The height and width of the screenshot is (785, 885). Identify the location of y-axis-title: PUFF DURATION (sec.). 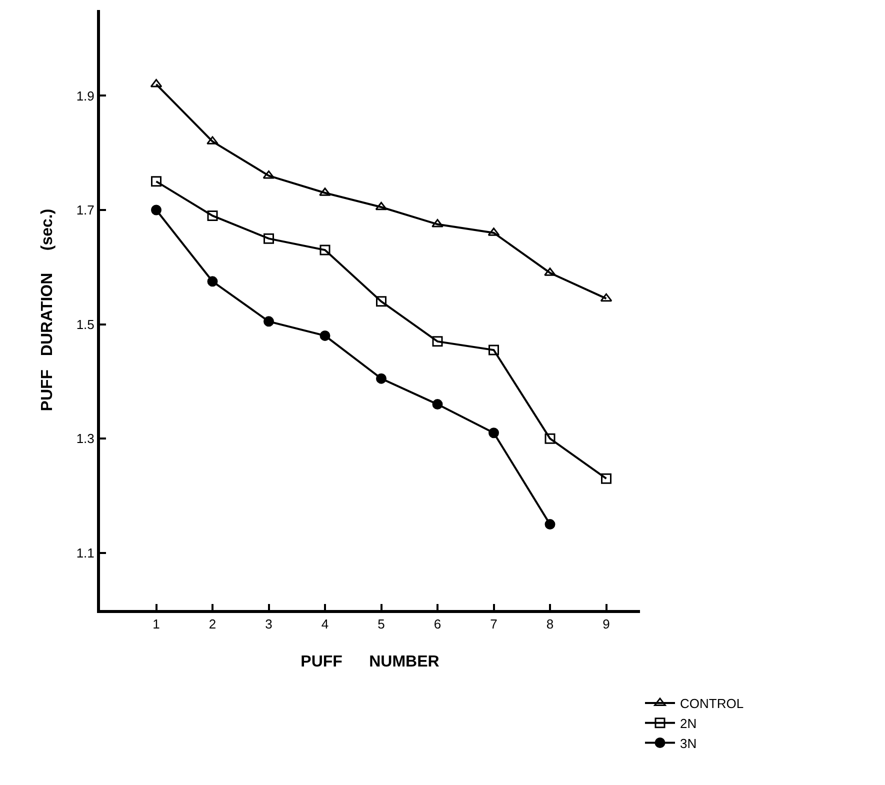
(47, 310).